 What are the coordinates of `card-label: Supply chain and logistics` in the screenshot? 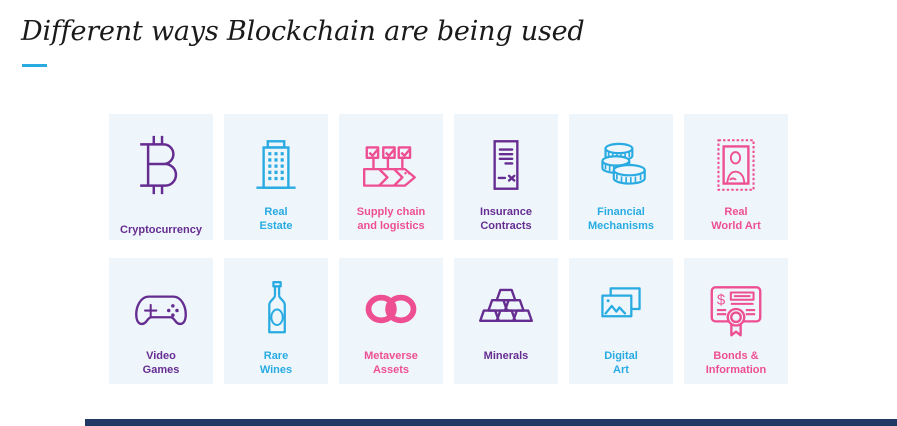 It's located at (391, 219).